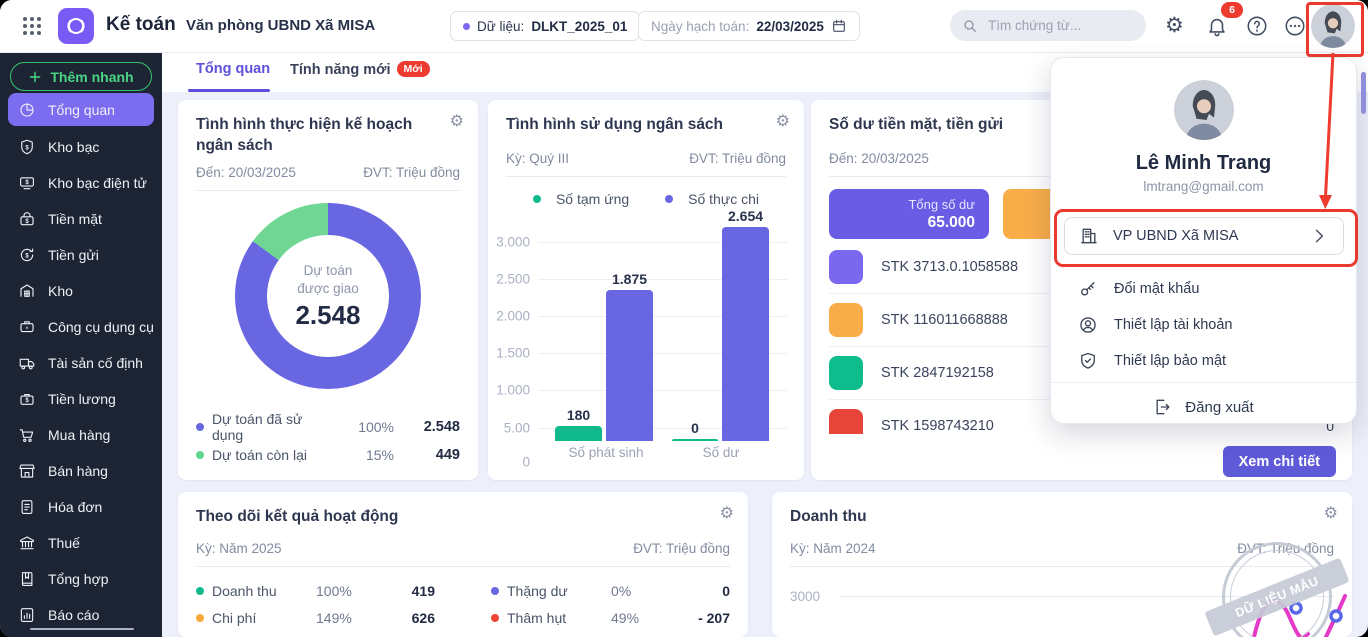  I want to click on sidebar-item-cong-cu-dung-cu: Công cụ dụng cụ, so click(81, 327).